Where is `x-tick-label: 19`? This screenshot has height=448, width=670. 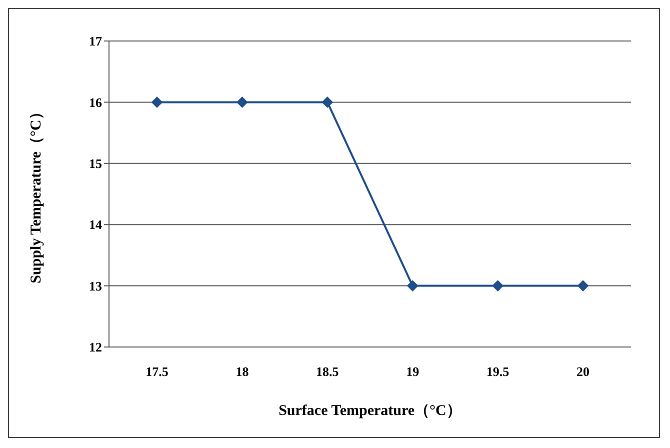 x-tick-label: 19 is located at coordinates (413, 372).